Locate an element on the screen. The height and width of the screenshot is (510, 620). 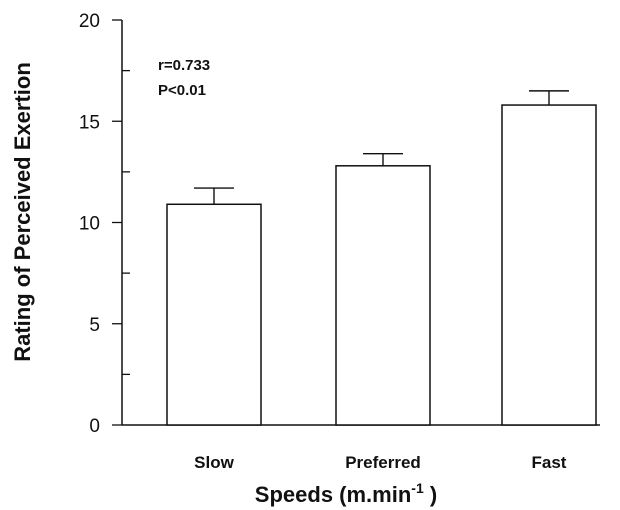
y-tick-label: 20 is located at coordinates (89, 21).